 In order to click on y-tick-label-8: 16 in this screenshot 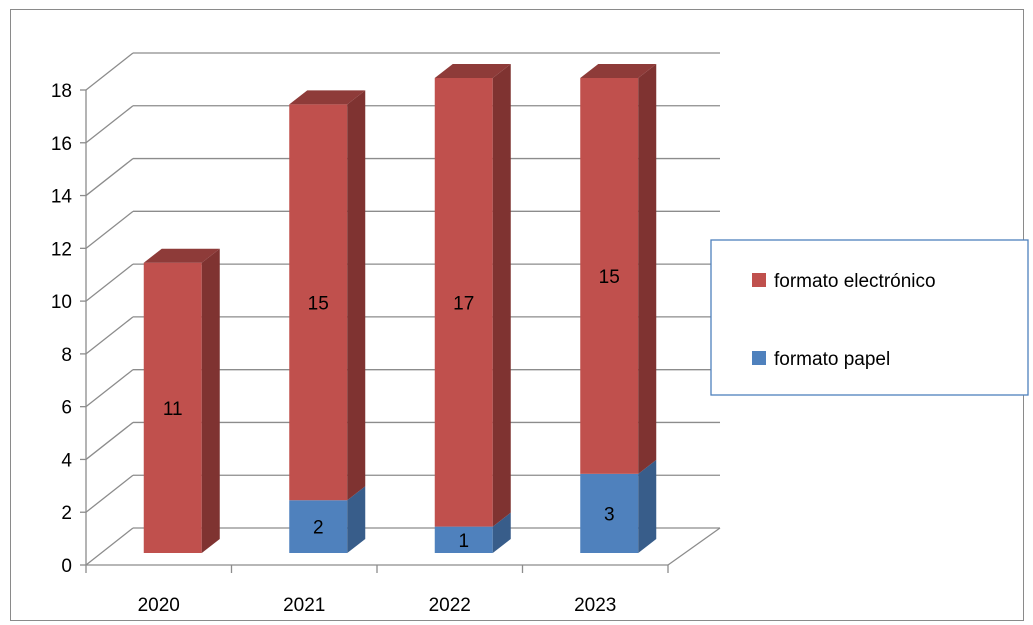, I will do `click(61, 144)`.